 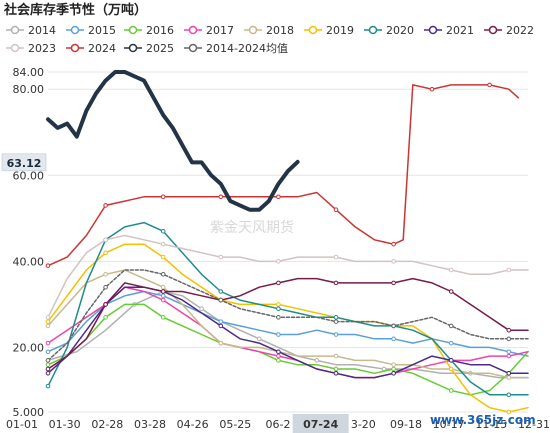 I want to click on y-tick-label: 60.00, so click(x=29, y=175).